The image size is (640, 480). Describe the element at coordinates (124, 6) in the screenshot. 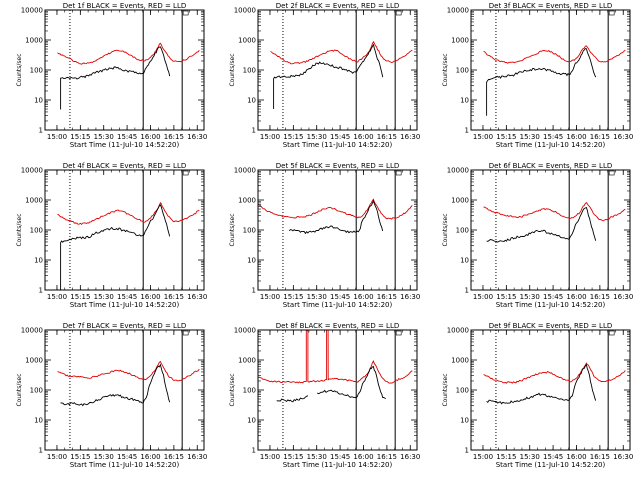

I see `panel-title: Det 1f BLACK = Events, RED = LLD` at that location.